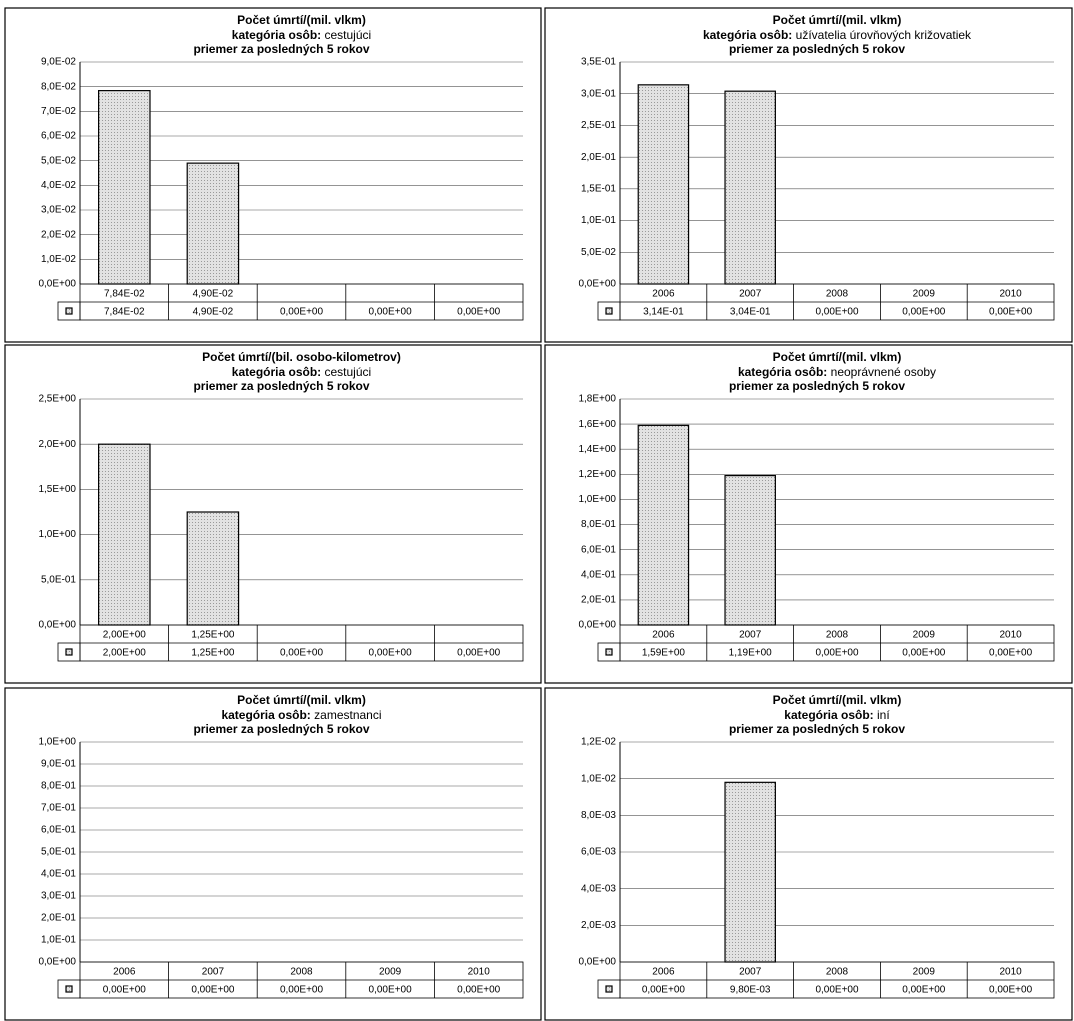  Describe the element at coordinates (58, 136) in the screenshot. I see `y-tick-label: 6,0E-02` at that location.